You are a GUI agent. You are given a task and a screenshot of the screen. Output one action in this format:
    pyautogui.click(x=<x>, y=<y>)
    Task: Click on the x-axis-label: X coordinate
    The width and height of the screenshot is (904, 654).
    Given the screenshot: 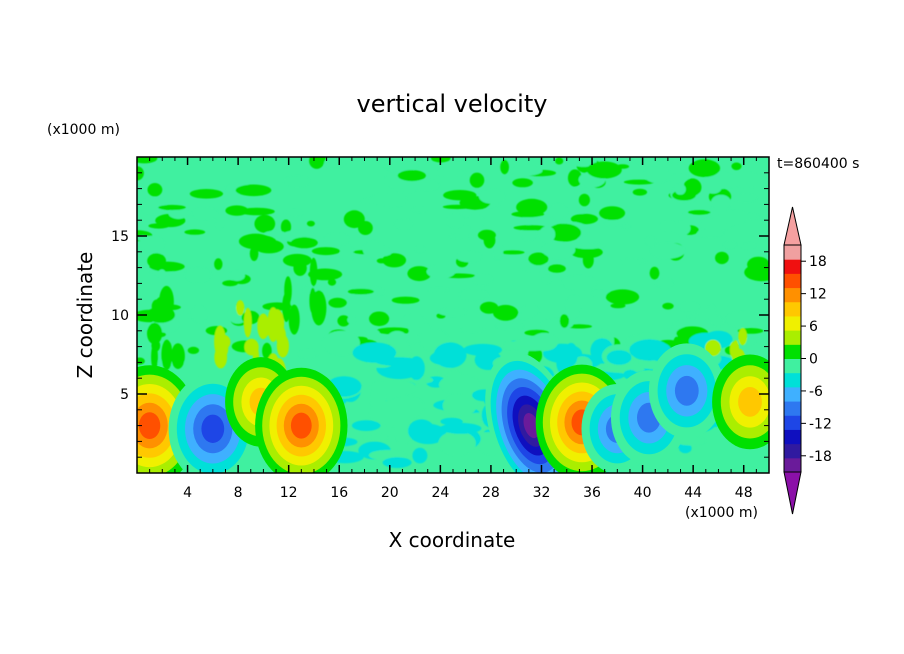 What is the action you would take?
    pyautogui.click(x=452, y=540)
    